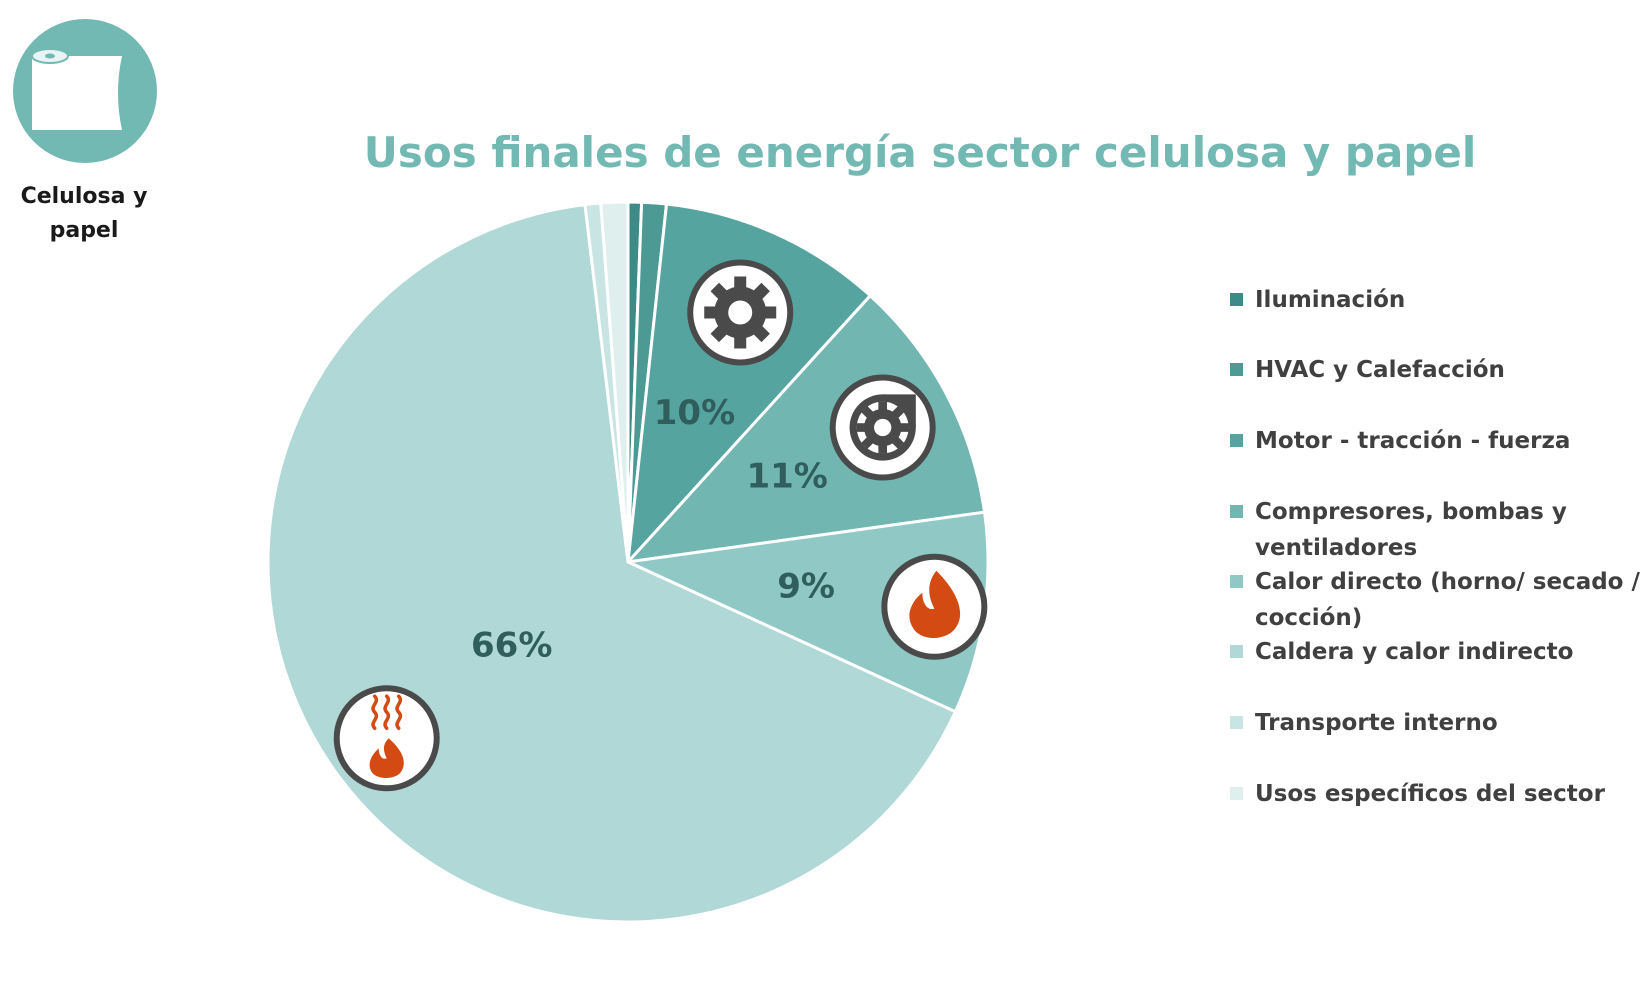  I want to click on legend-item-motor-traccion-fuerza: Motor - tracción - fuerza, so click(1435, 441).